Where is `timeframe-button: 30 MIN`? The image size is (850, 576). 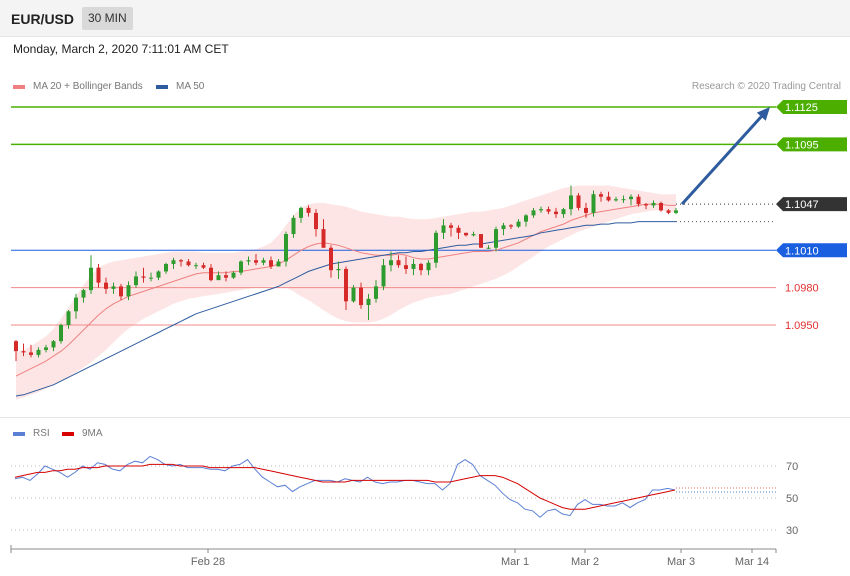
timeframe-button: 30 MIN is located at coordinates (107, 18).